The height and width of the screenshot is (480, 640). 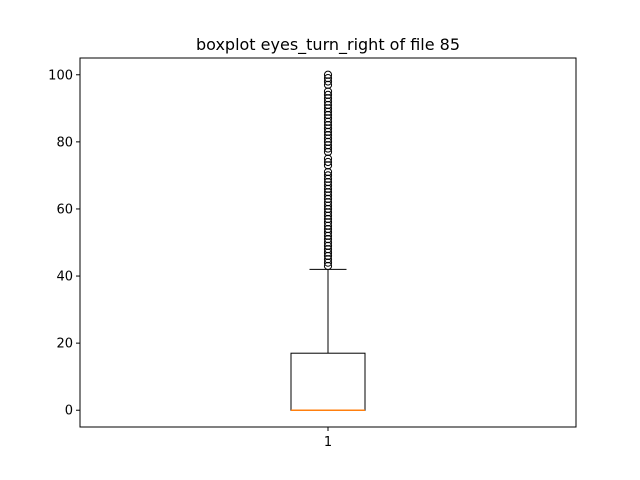 I want to click on chart-title: boxplot eyes_turn_right of file 85, so click(x=328, y=45).